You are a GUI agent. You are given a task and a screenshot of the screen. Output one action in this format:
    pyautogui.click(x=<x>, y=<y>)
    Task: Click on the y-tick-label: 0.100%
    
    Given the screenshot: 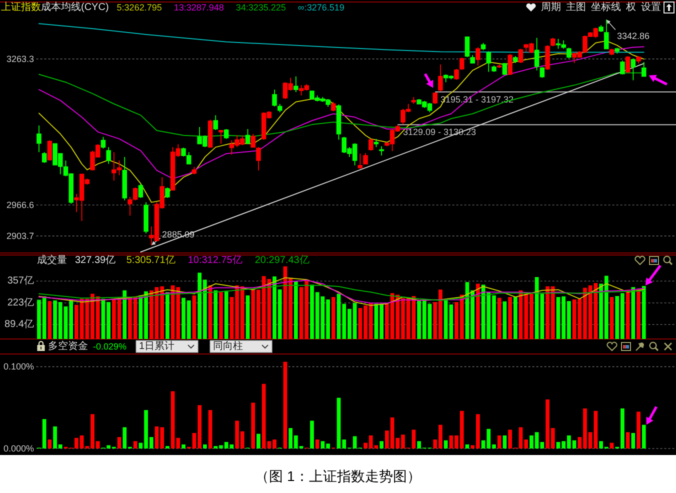 What is the action you would take?
    pyautogui.click(x=18, y=367)
    